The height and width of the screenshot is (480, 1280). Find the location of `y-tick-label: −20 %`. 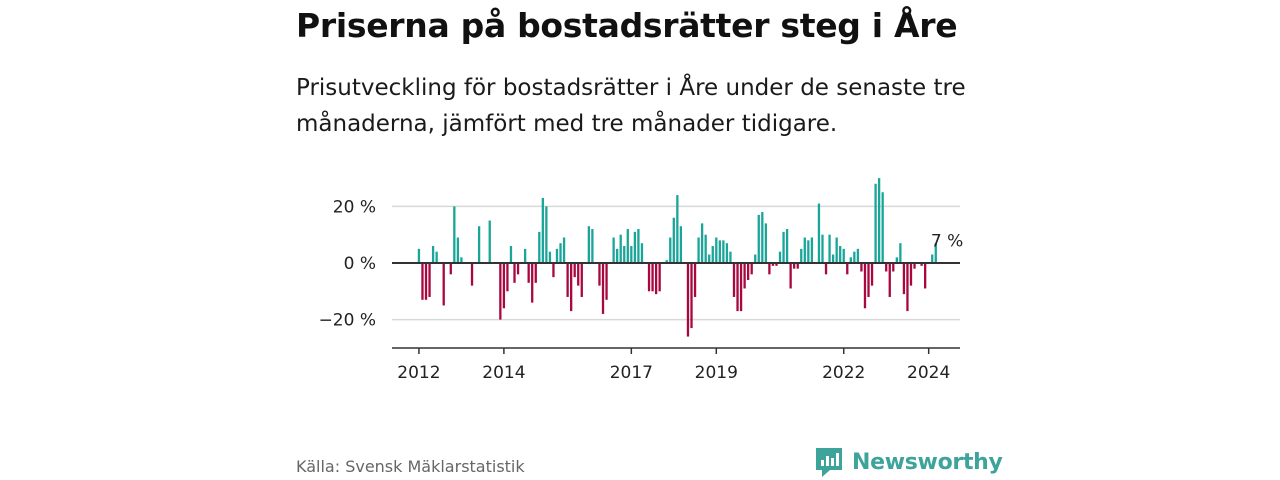

y-tick-label: −20 % is located at coordinates (347, 321).